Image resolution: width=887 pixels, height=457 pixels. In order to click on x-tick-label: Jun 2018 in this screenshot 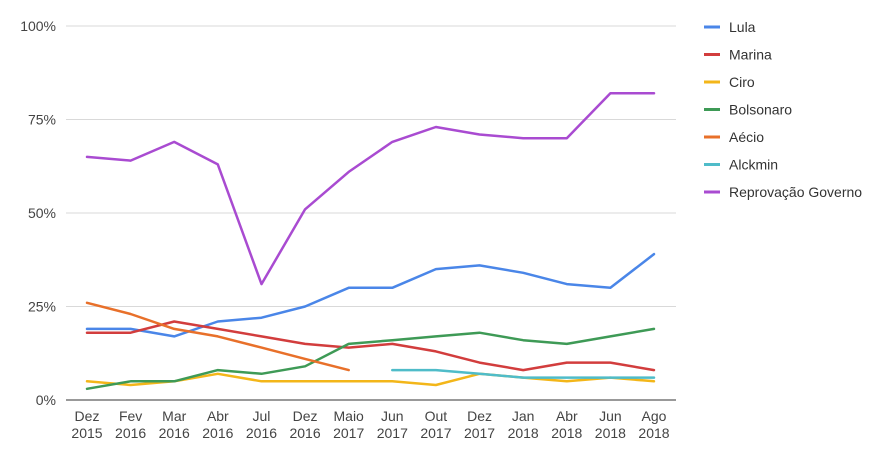, I will do `click(610, 424)`.